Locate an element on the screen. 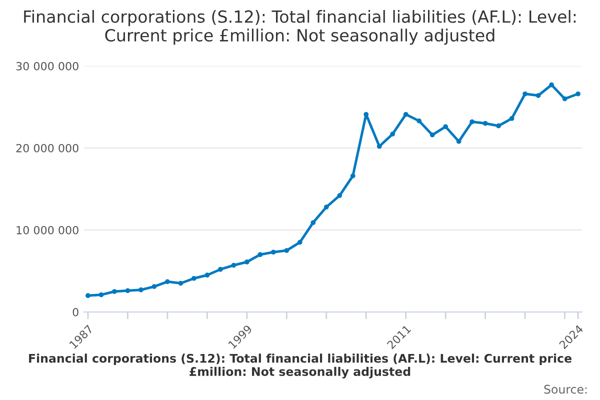  y-tick-label: 30 000 000 is located at coordinates (47, 66).